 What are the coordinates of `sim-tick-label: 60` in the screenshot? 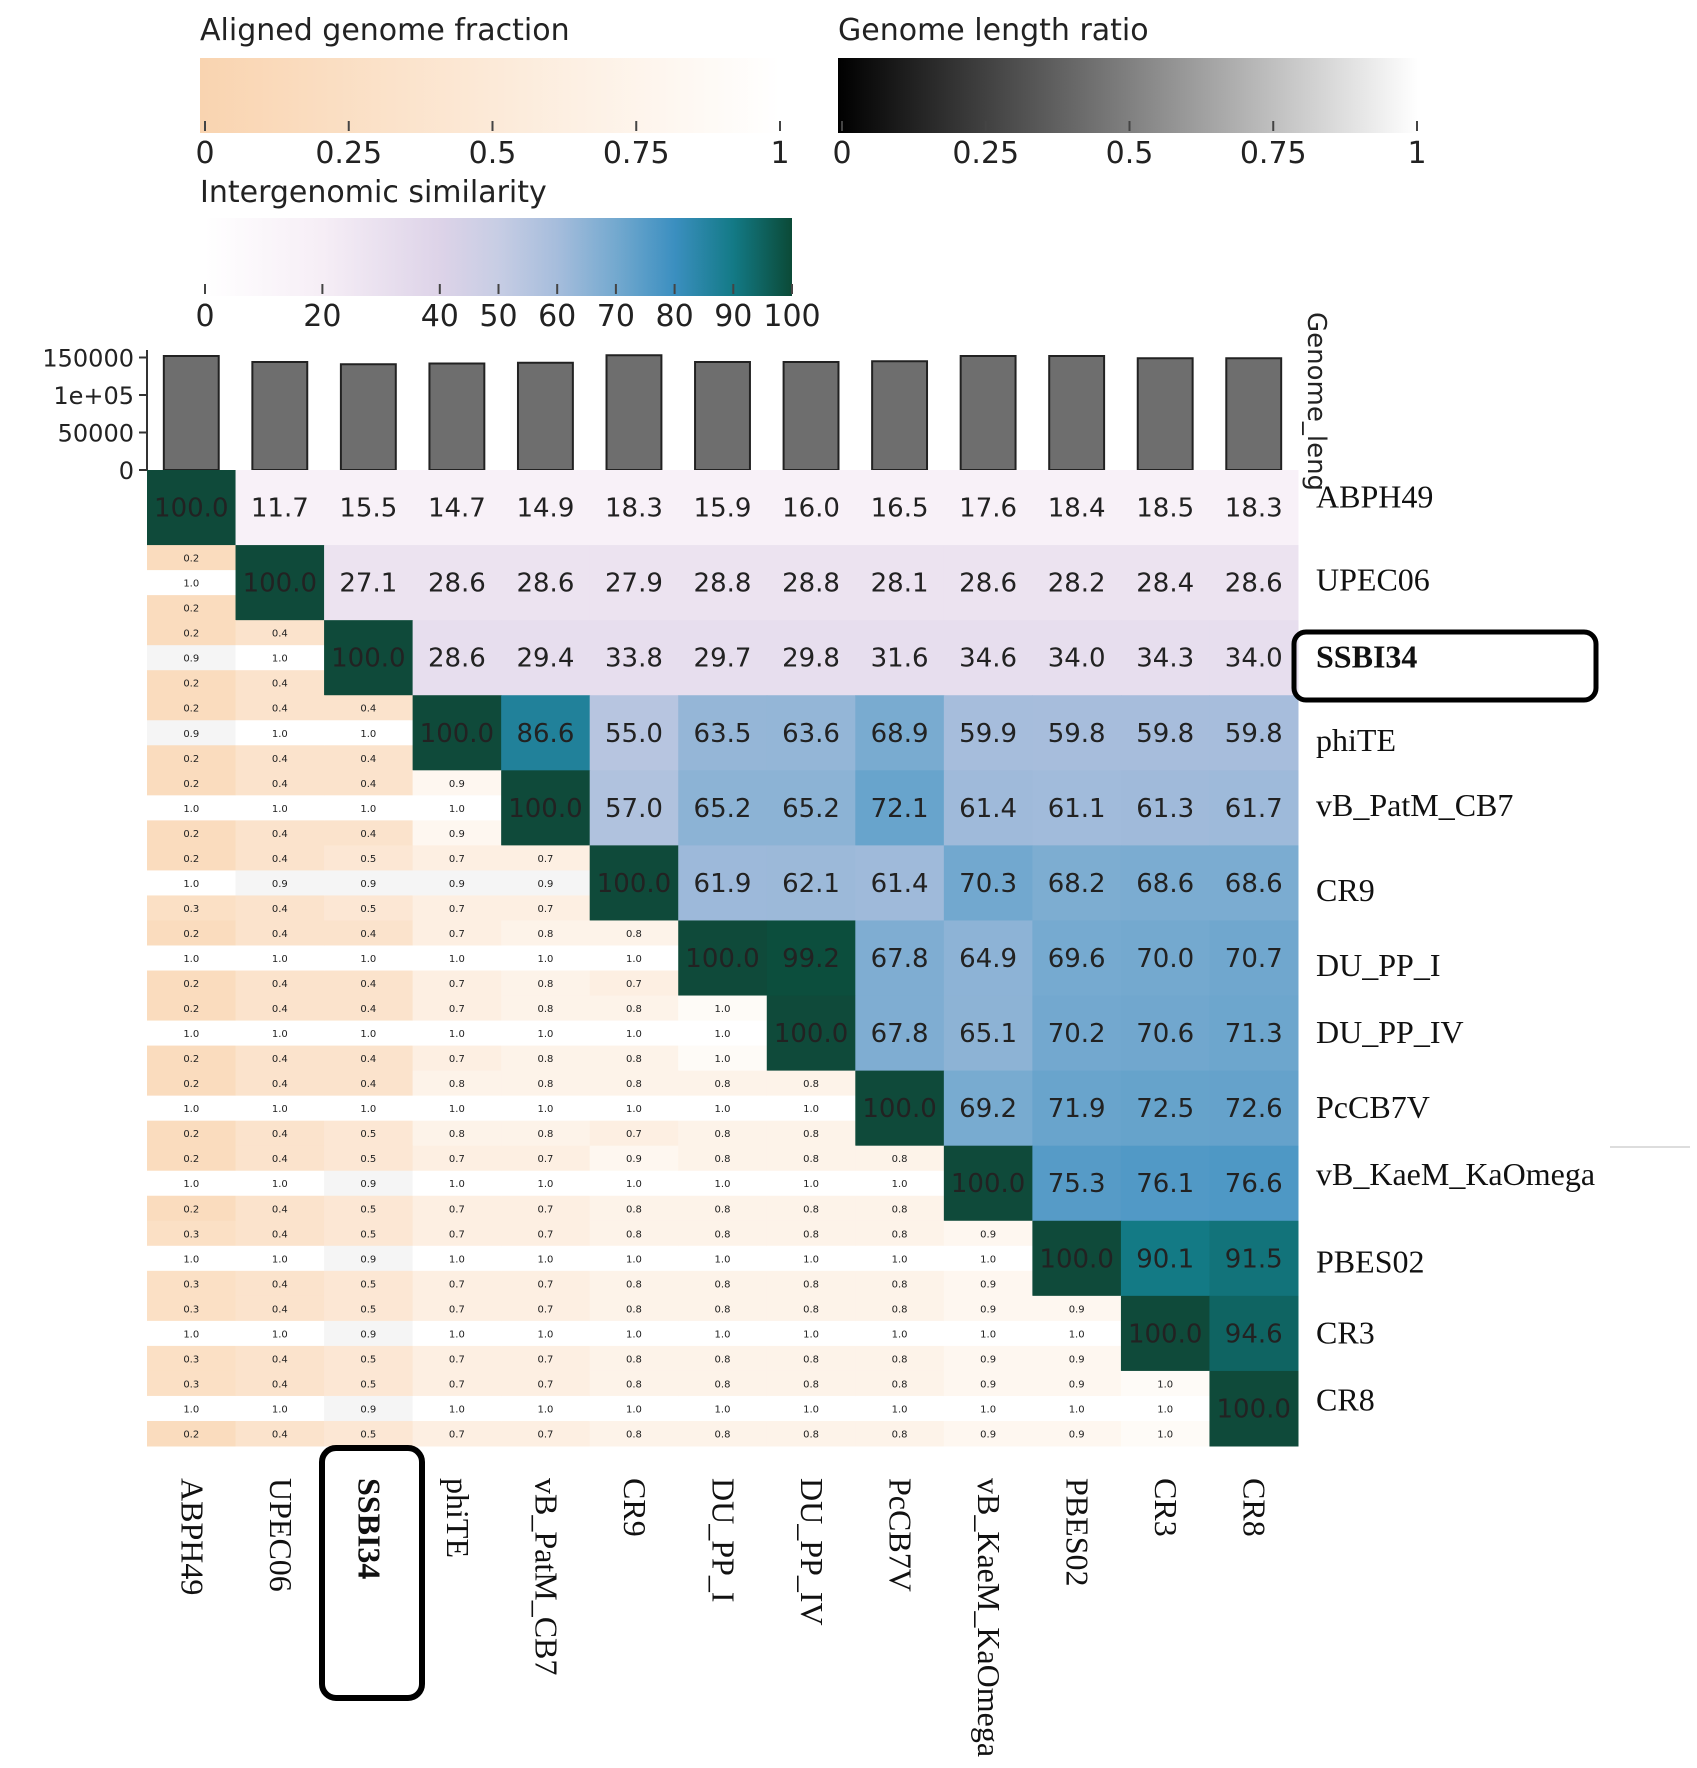 It's located at (557, 316).